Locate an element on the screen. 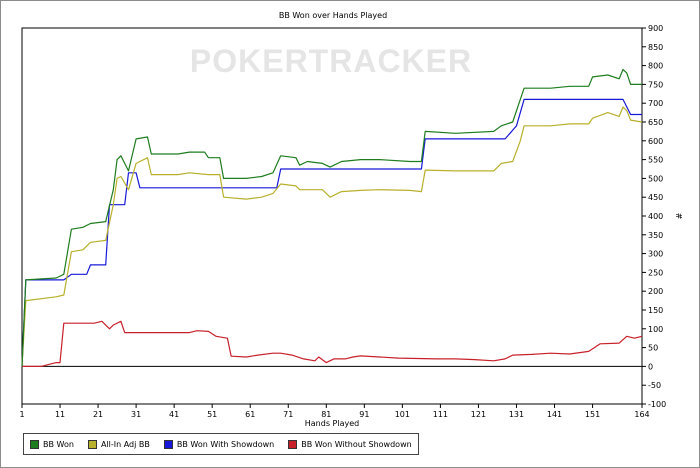 The image size is (700, 468). y-tick-label: 800 is located at coordinates (655, 66).